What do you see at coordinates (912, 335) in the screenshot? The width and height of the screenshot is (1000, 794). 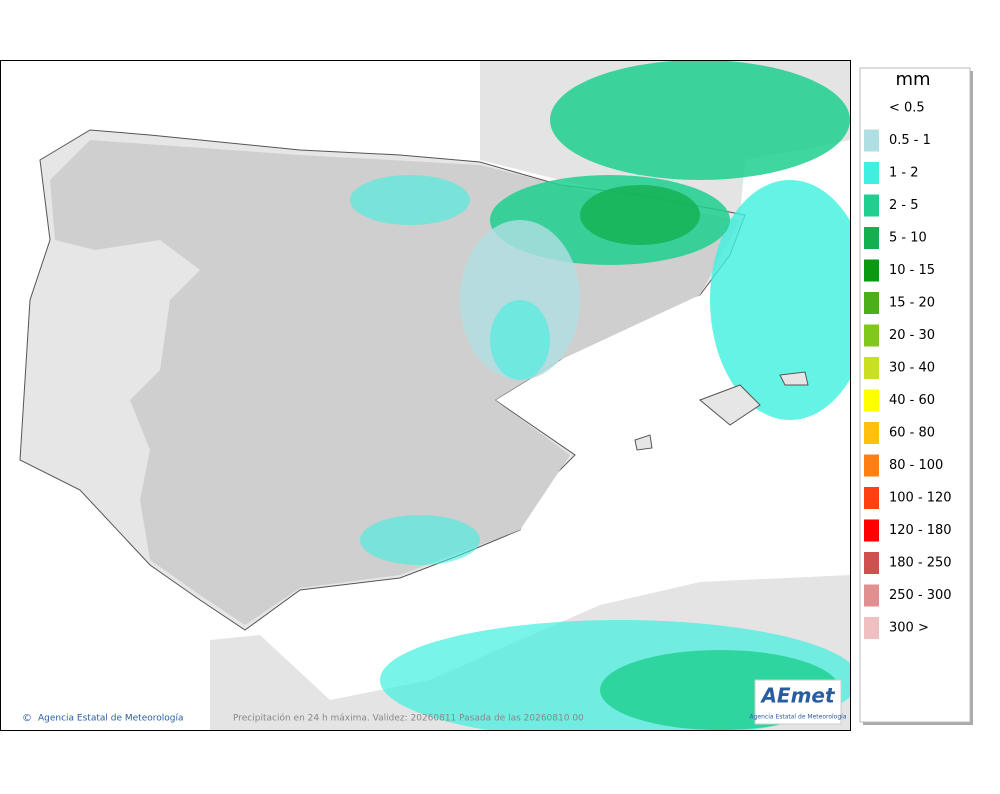 I see `legend-label: 20 - 30` at bounding box center [912, 335].